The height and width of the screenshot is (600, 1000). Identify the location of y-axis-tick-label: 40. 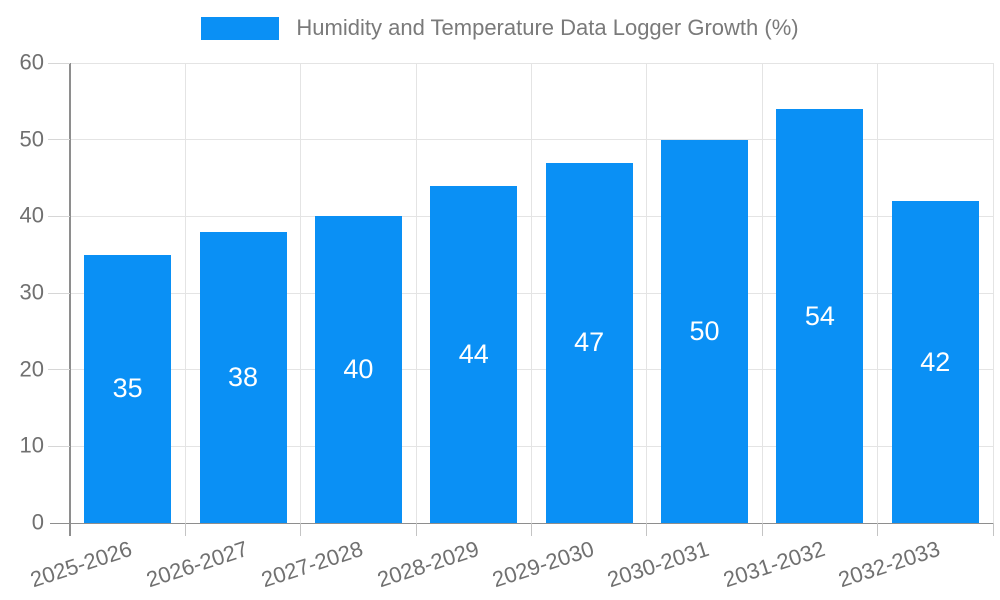
(31, 215).